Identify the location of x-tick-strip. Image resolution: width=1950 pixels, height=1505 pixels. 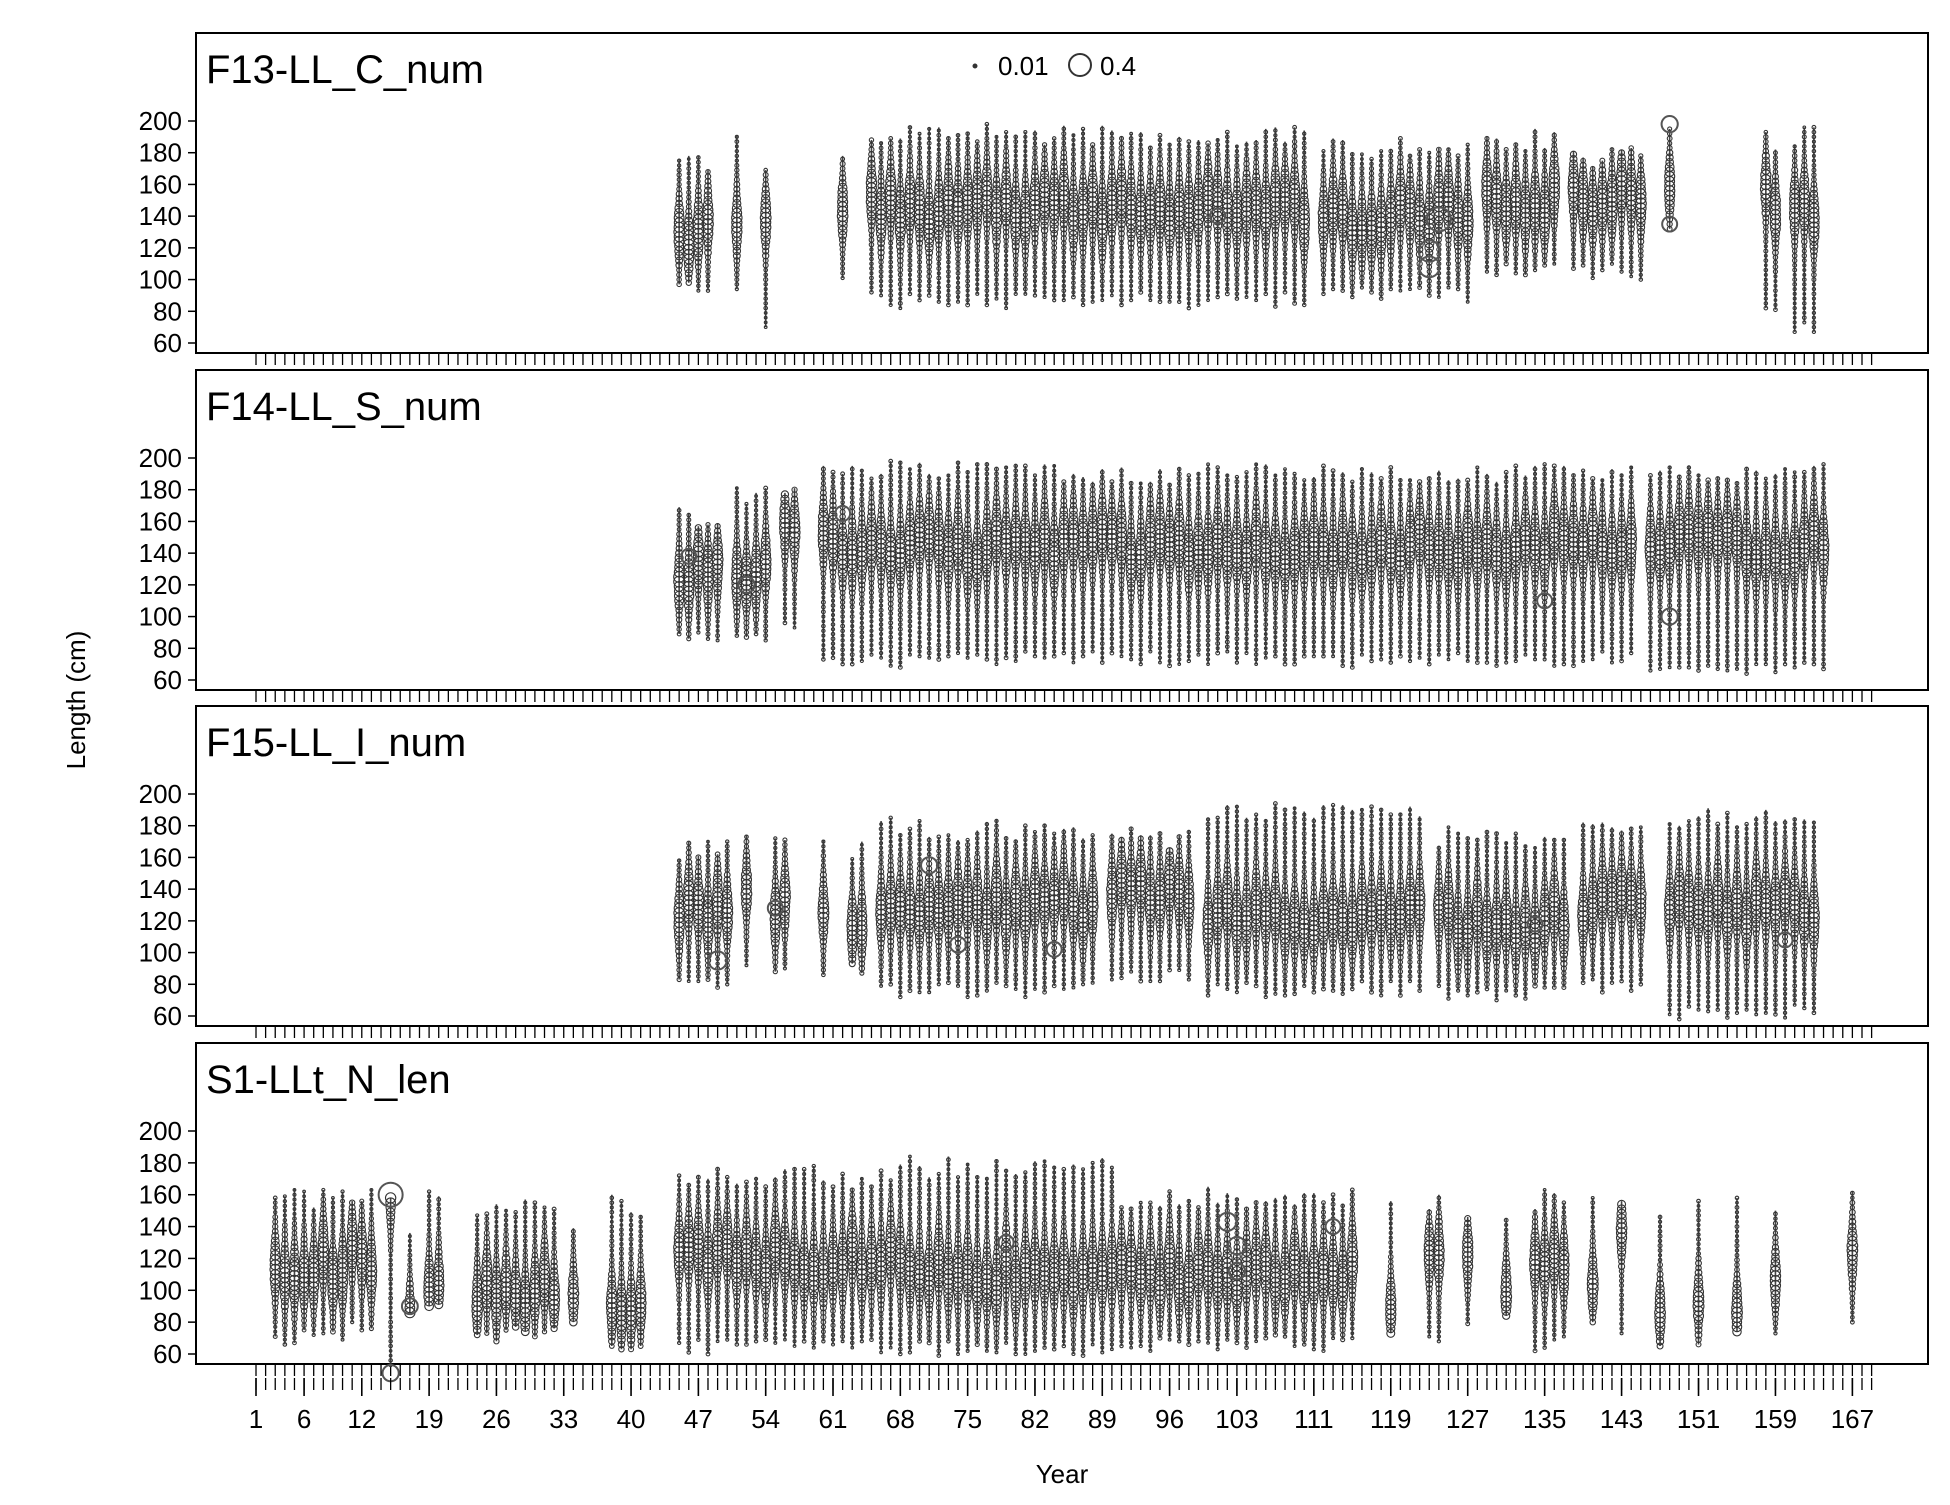
(1064, 696).